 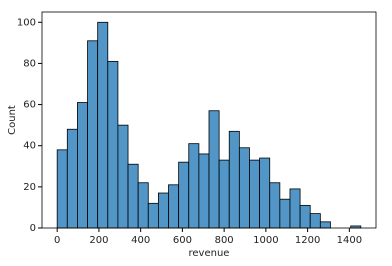 What do you see at coordinates (12, 120) in the screenshot?
I see `y-axis-label: Count` at bounding box center [12, 120].